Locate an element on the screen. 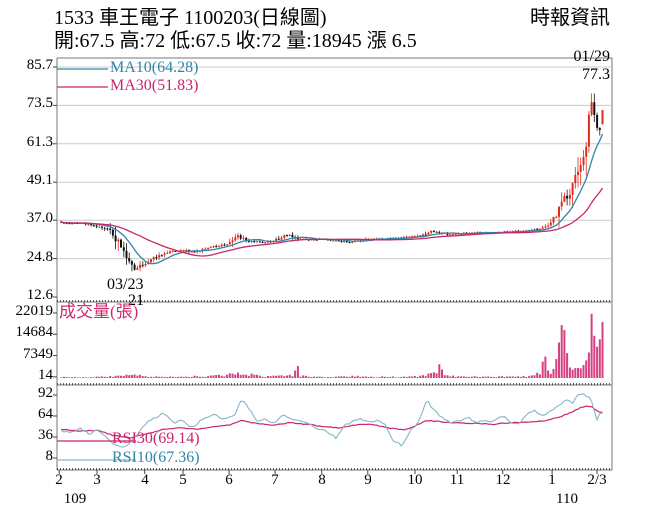  volume-axis-label: 22019 is located at coordinates (34, 311).